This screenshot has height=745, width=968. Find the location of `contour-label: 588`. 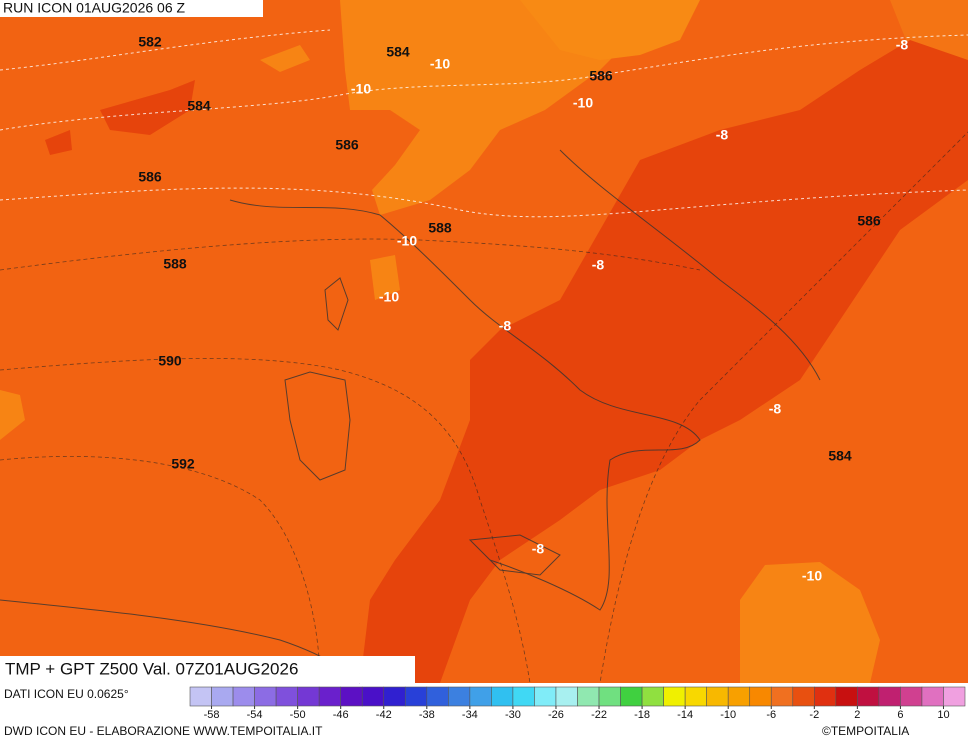

contour-label: 588 is located at coordinates (440, 228).